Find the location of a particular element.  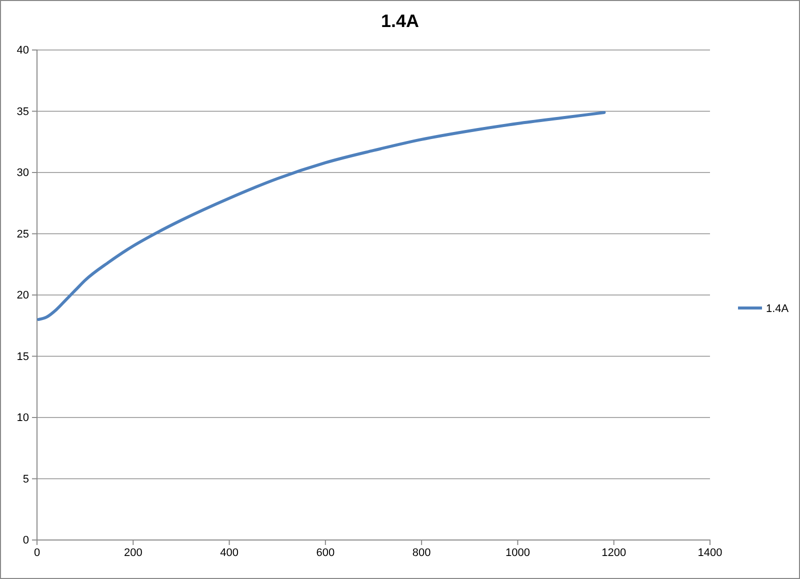

y-tick-label: 40 is located at coordinates (22, 50).